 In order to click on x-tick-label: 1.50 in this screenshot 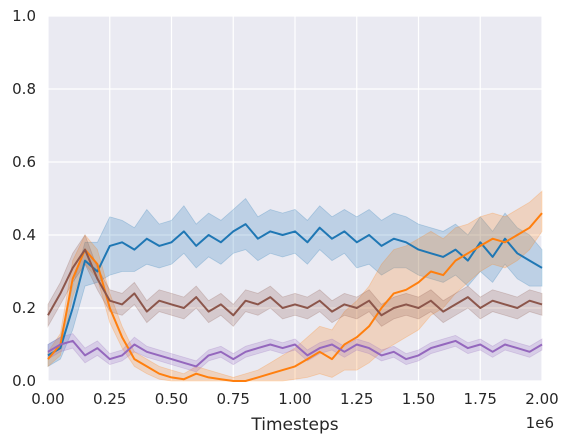, I will do `click(418, 399)`.